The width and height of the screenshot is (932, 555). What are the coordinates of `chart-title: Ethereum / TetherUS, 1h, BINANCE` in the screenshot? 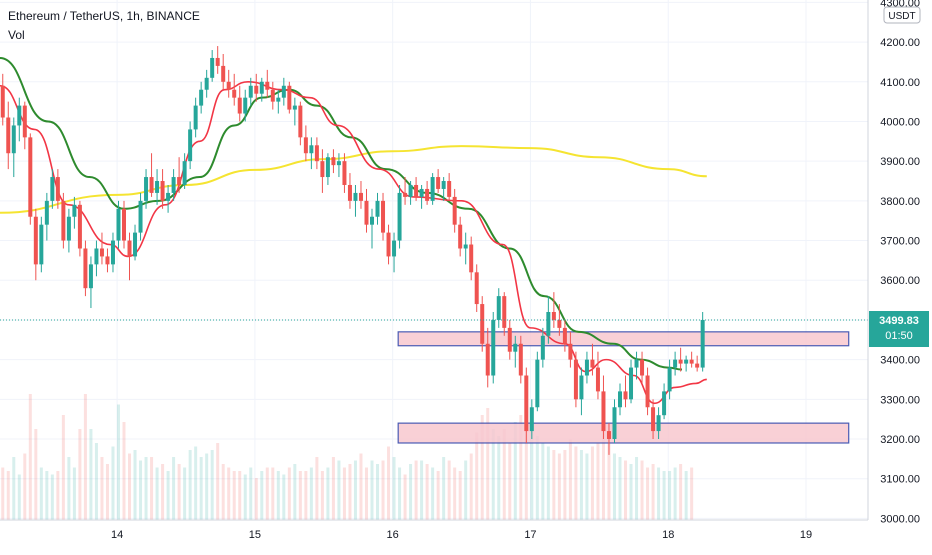 It's located at (104, 16).